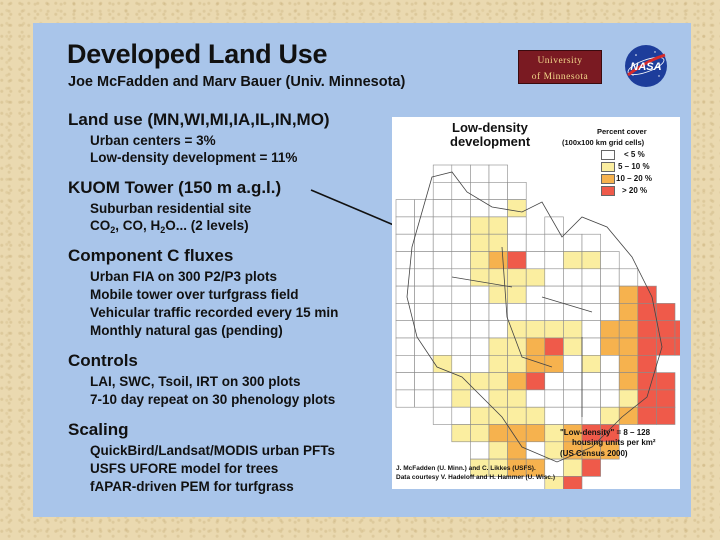  I want to click on bullet-ufore: USFS UFORE model for trees, so click(184, 468).